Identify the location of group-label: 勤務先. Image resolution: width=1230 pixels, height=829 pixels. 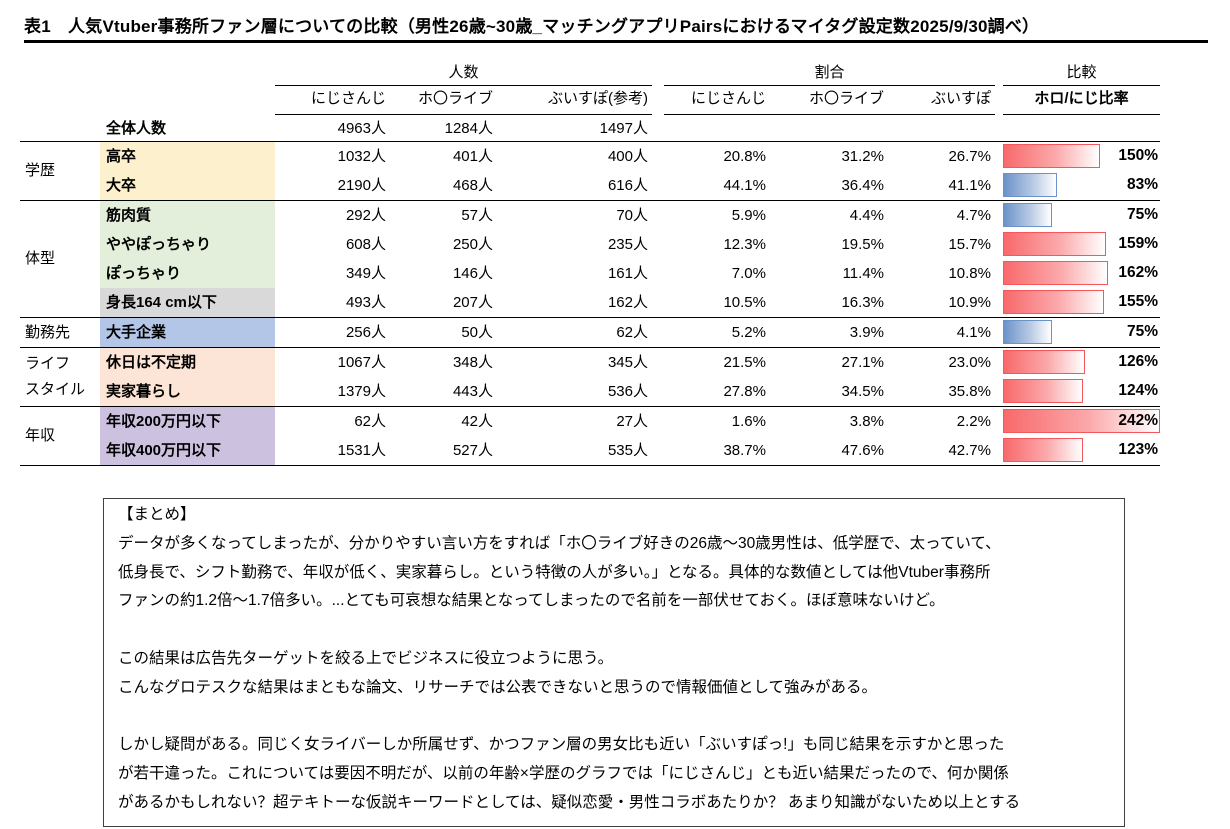
(48, 332).